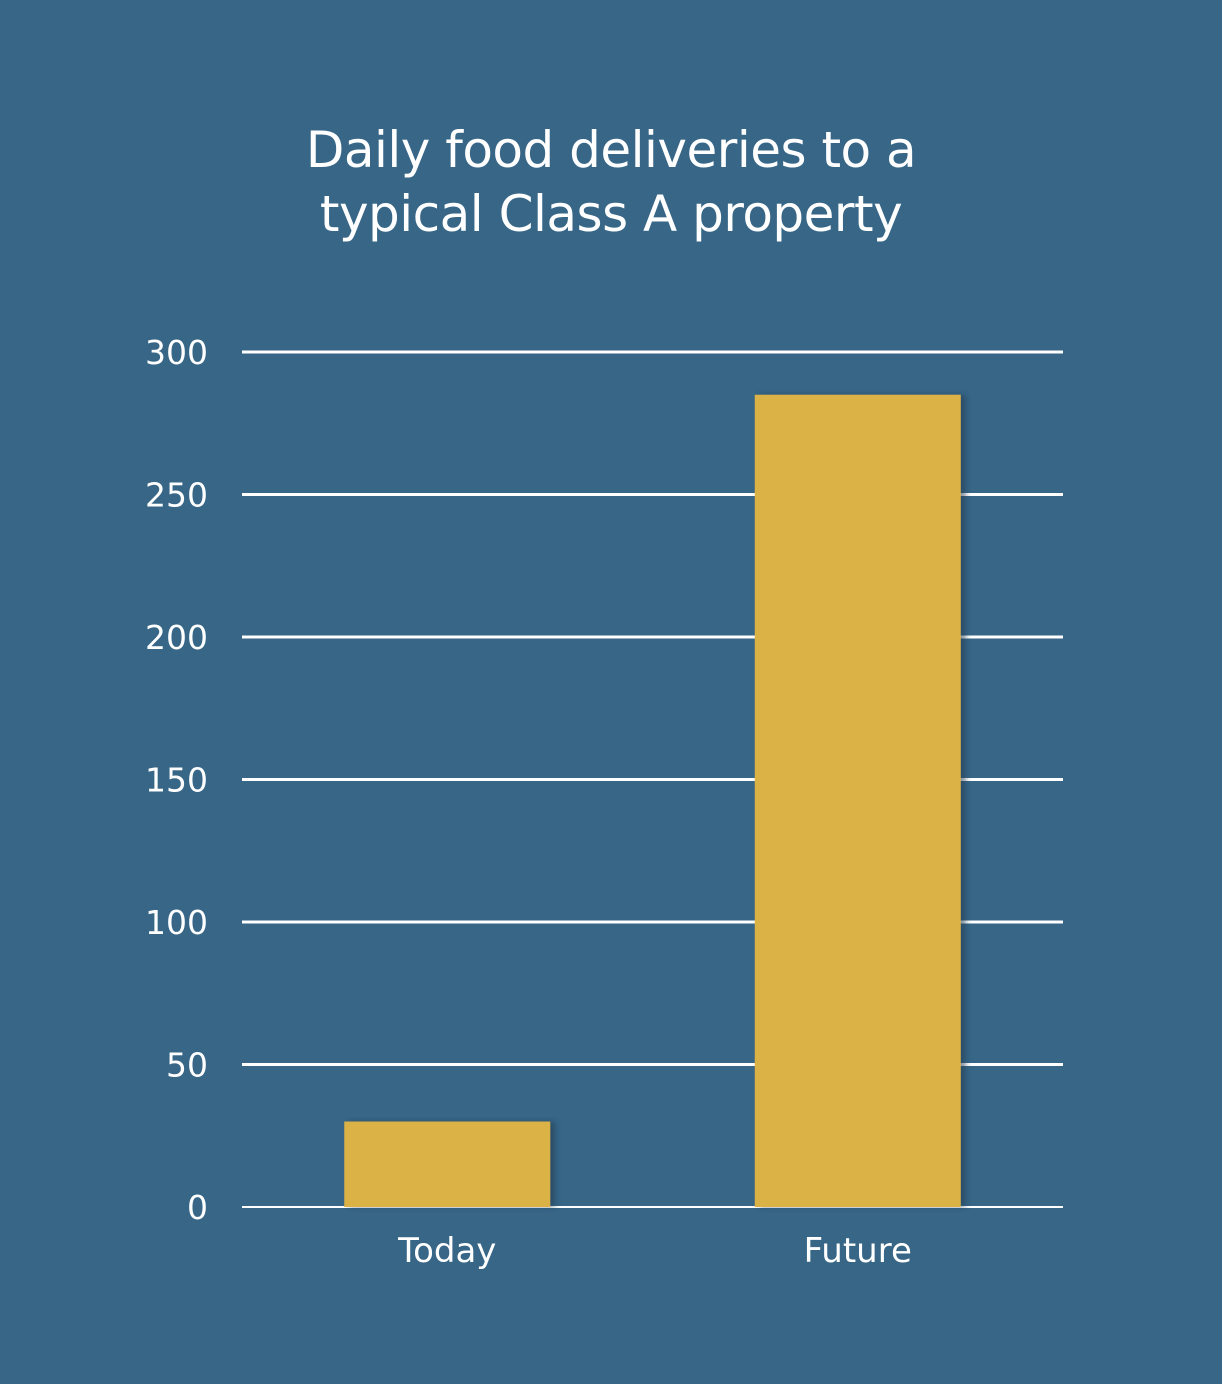 The width and height of the screenshot is (1222, 1384). I want to click on bar-today, so click(447, 1164).